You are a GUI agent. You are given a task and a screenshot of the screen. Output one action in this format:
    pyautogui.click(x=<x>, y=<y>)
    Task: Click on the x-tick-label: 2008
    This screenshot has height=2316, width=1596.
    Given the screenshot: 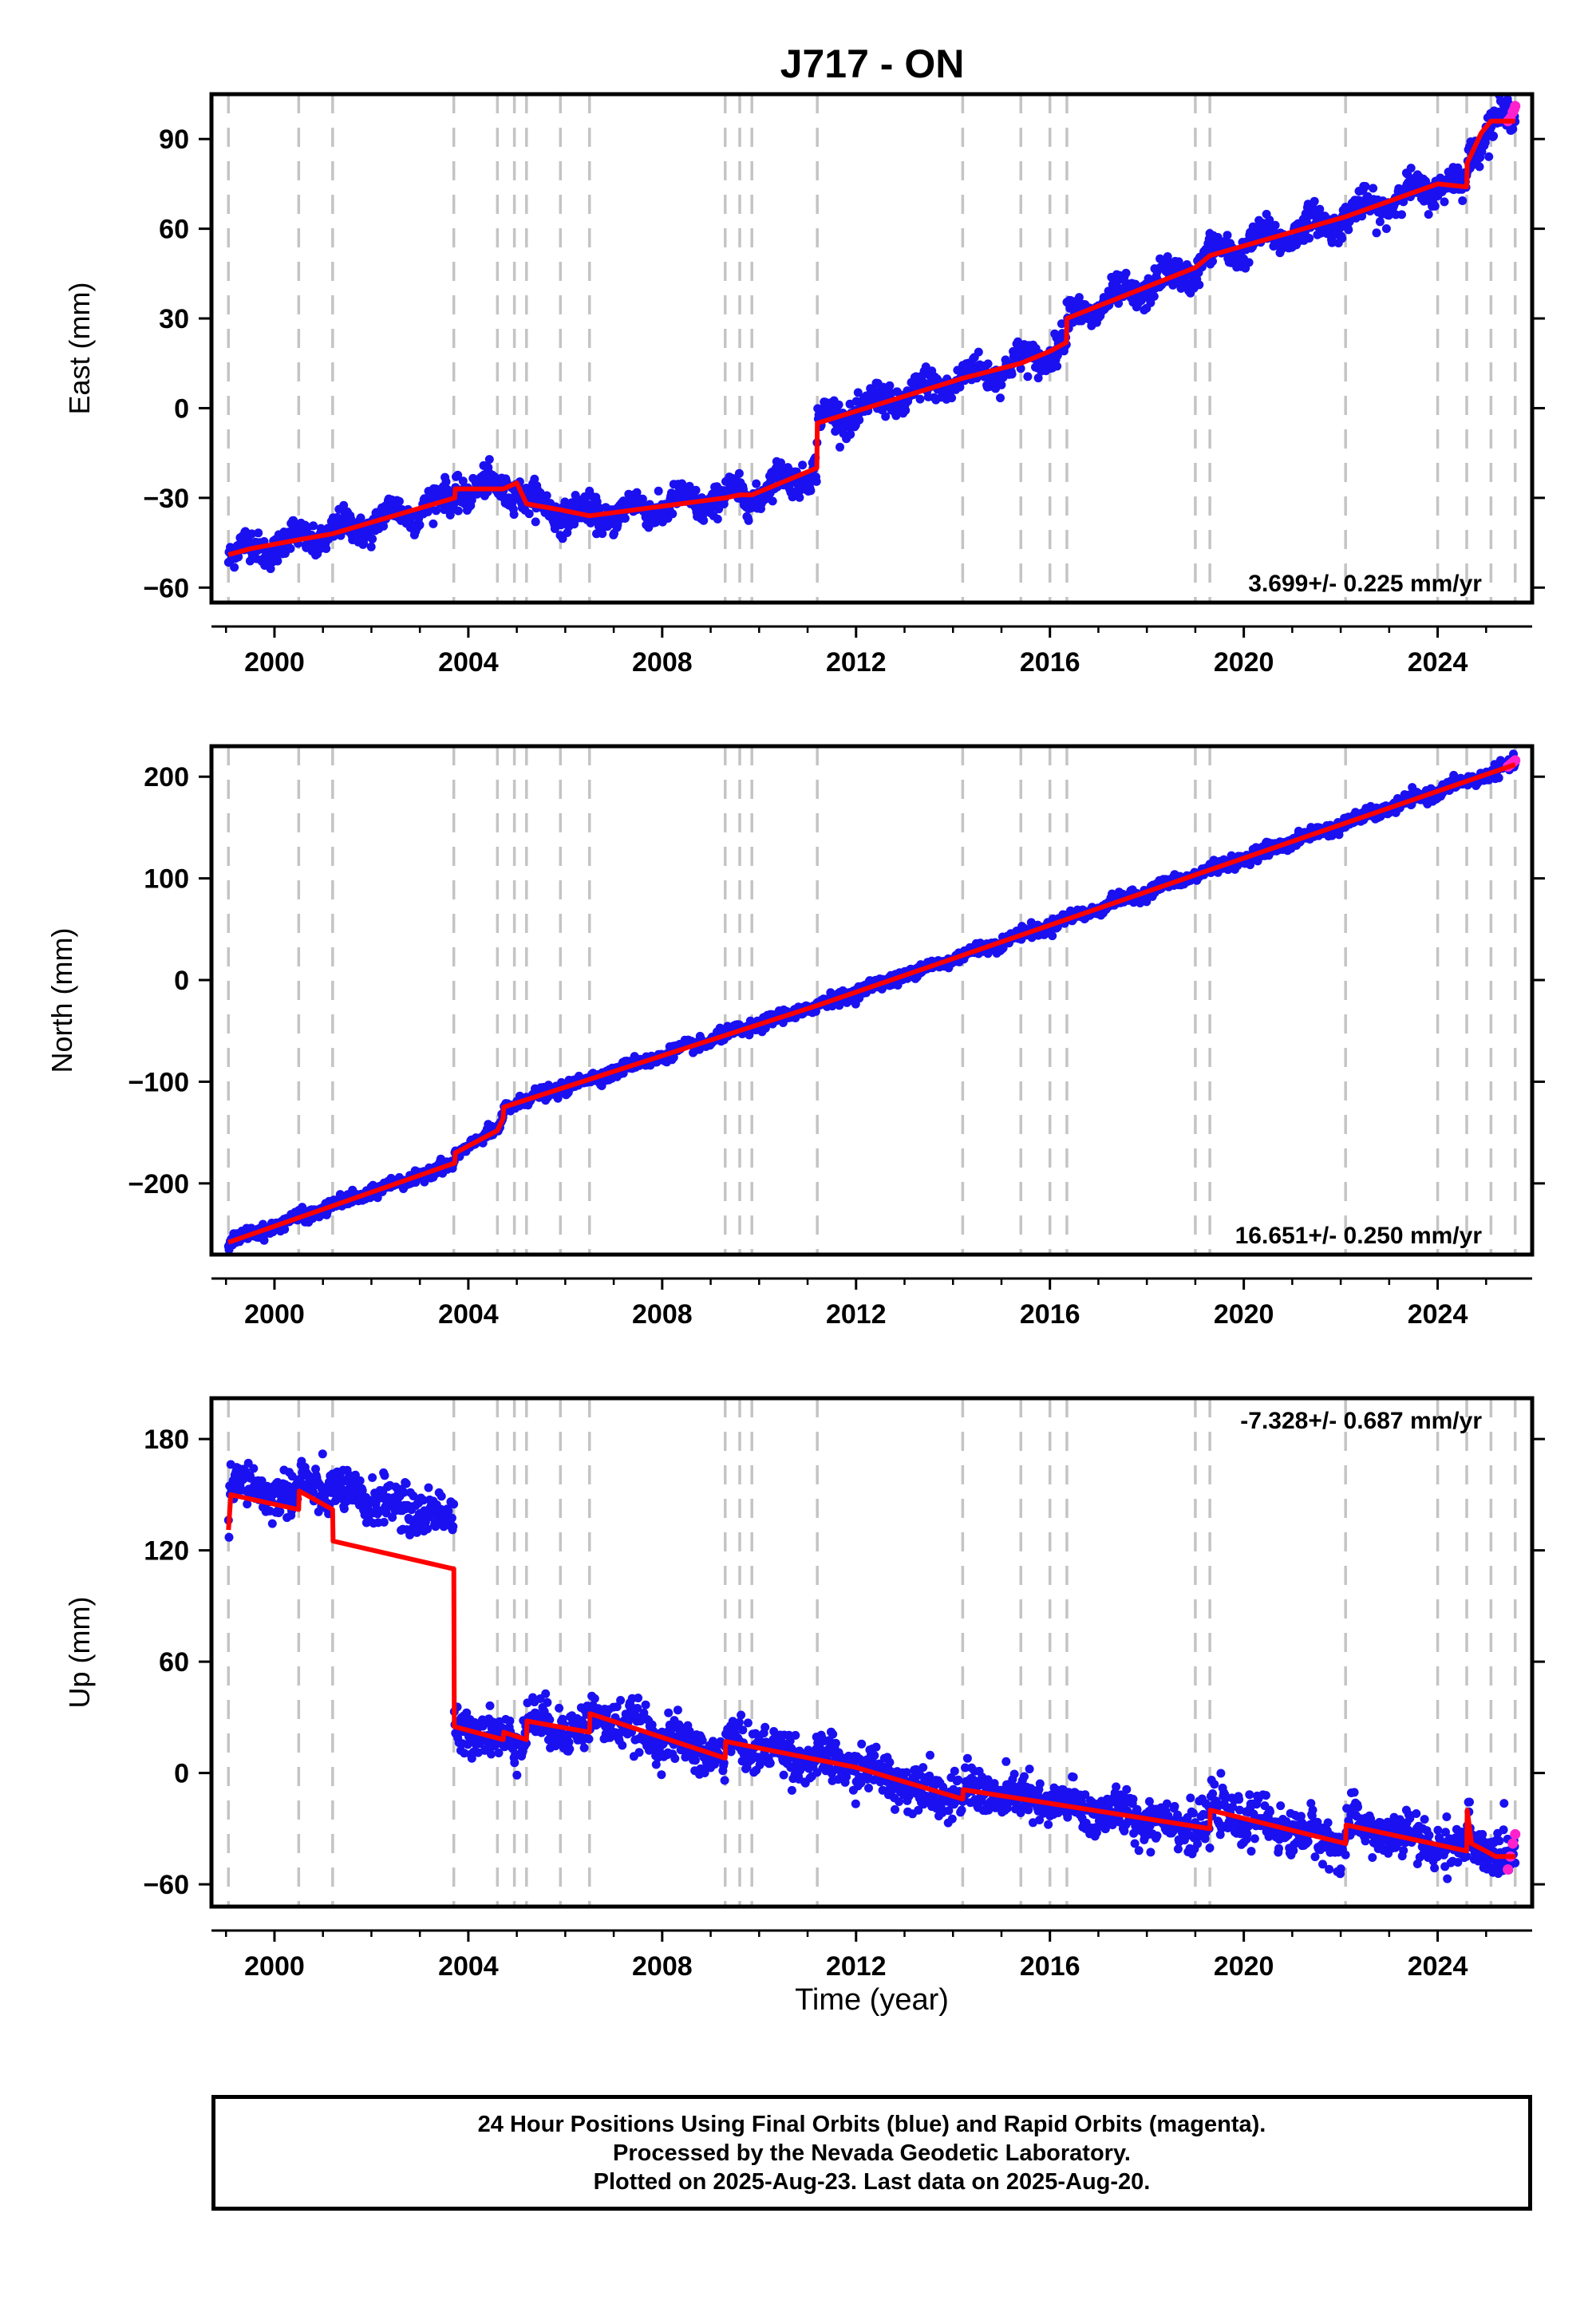 What is the action you would take?
    pyautogui.click(x=662, y=662)
    